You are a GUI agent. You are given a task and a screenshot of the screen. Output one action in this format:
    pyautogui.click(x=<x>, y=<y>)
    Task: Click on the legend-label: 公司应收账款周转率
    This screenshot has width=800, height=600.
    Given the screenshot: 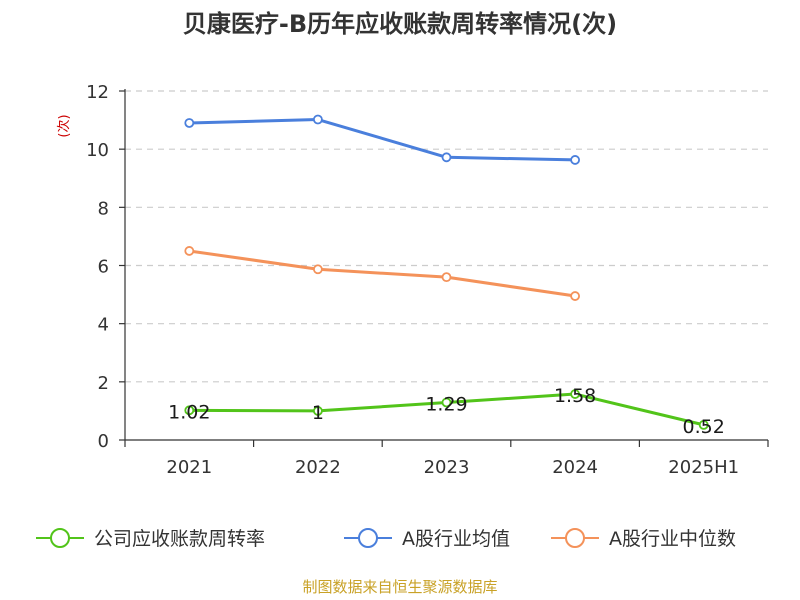 What is the action you would take?
    pyautogui.click(x=179, y=539)
    